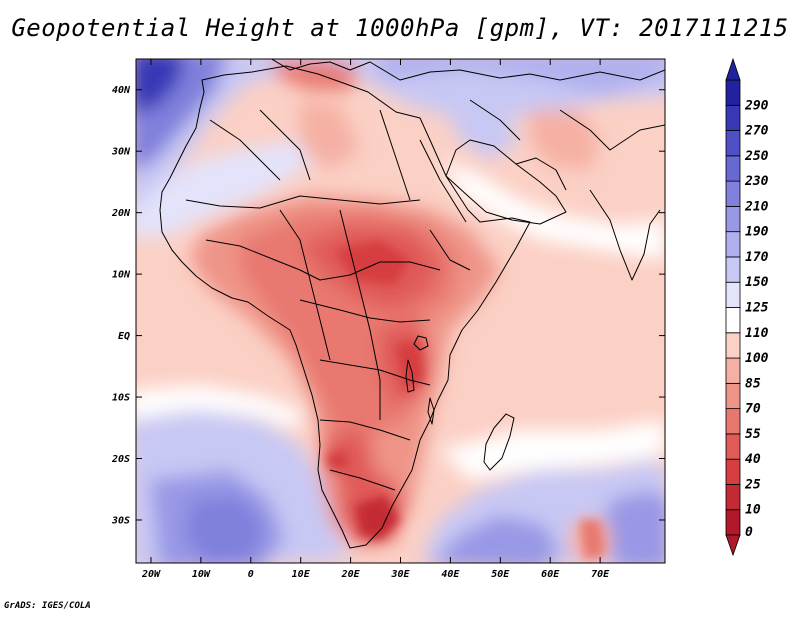 This screenshot has width=800, height=618. What do you see at coordinates (120, 520) in the screenshot?
I see `lat-tick-label: 30S` at bounding box center [120, 520].